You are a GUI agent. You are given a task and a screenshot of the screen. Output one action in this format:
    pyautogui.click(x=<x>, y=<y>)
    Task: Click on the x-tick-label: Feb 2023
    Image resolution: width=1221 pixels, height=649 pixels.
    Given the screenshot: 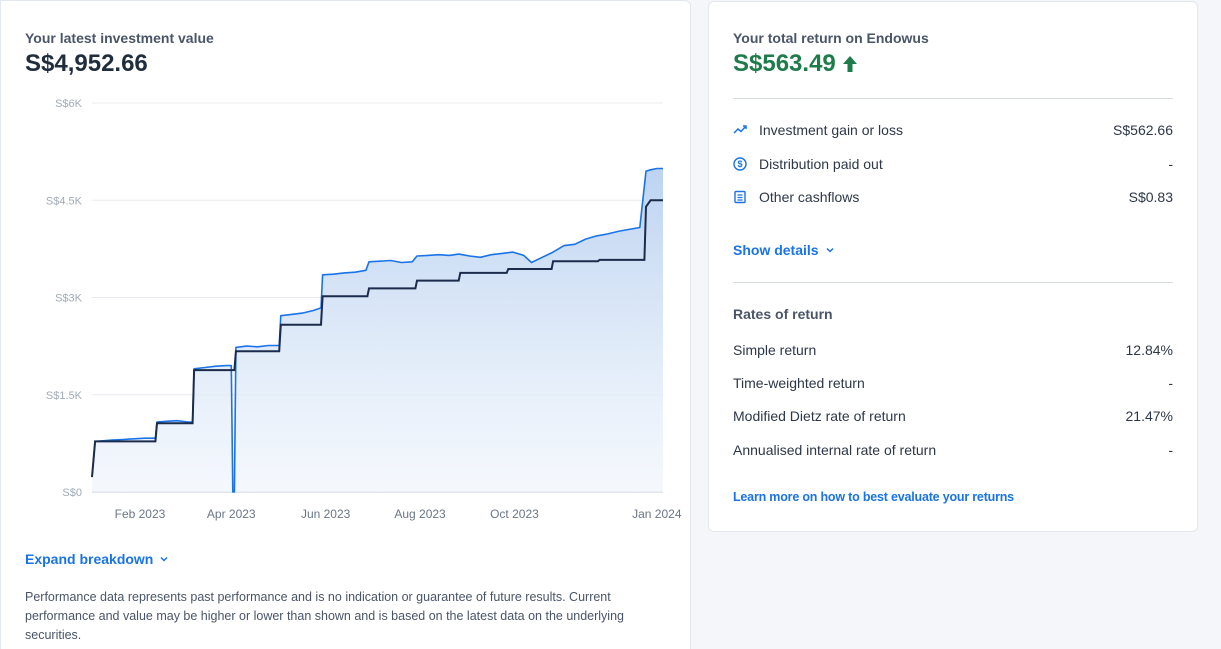 What is the action you would take?
    pyautogui.click(x=140, y=514)
    